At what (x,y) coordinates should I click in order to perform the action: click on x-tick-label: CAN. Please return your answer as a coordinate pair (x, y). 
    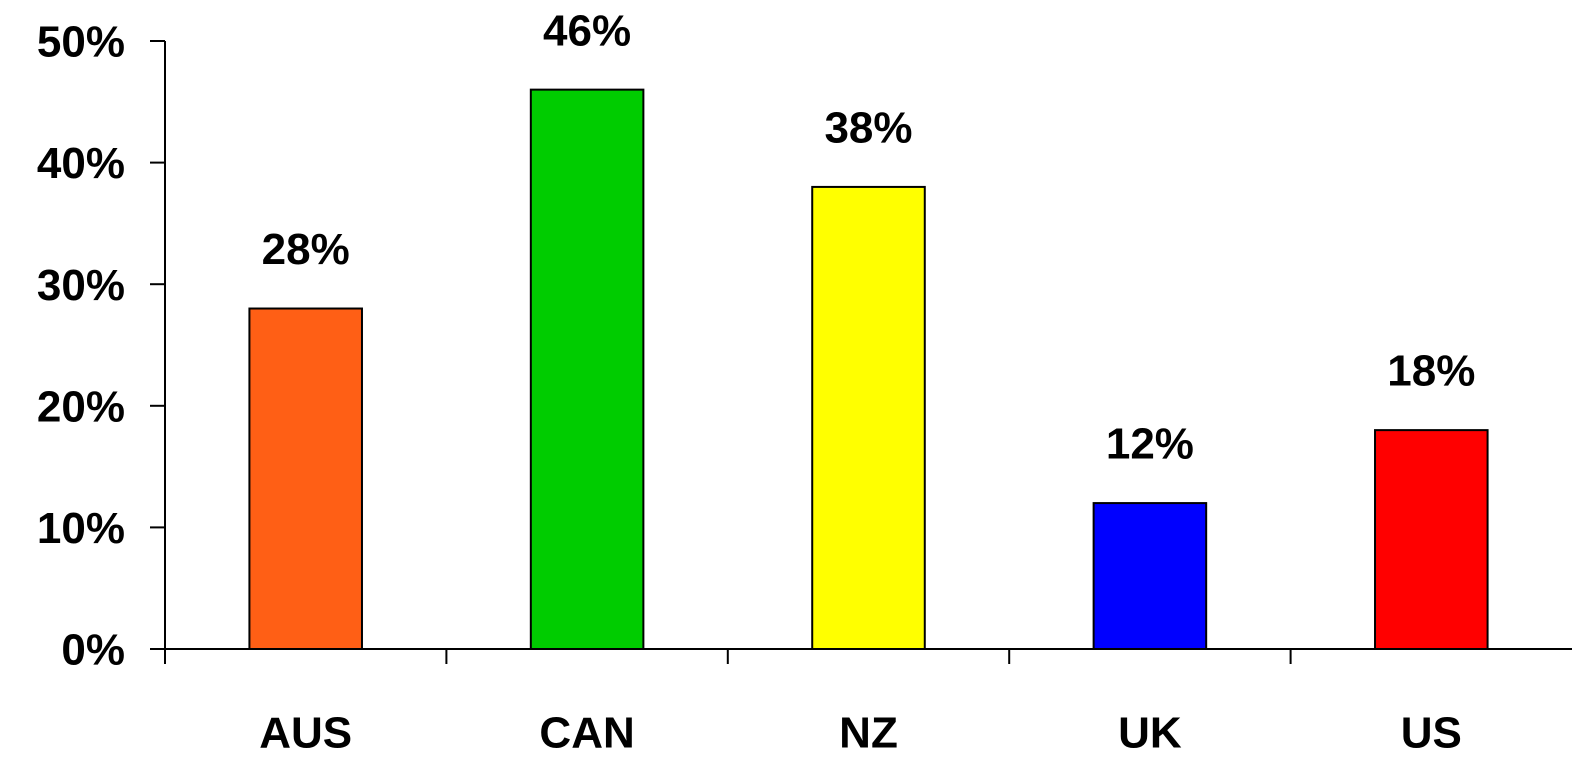
    Looking at the image, I should click on (586, 733).